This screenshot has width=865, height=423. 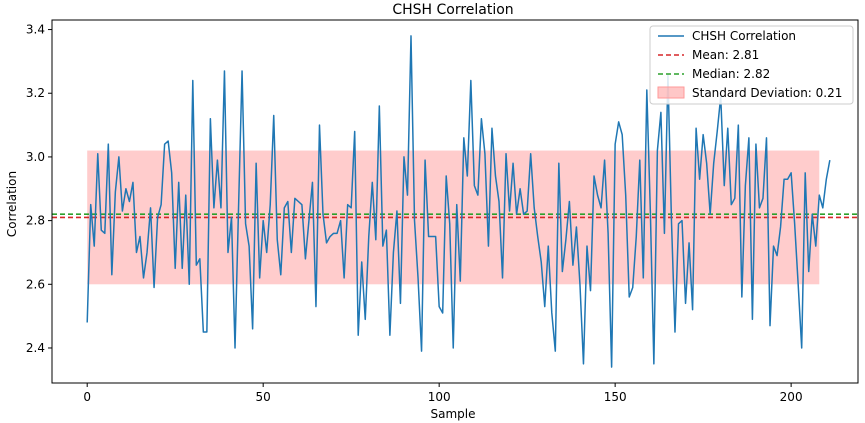 What do you see at coordinates (731, 74) in the screenshot?
I see `legend-label-median: Median: 2.82` at bounding box center [731, 74].